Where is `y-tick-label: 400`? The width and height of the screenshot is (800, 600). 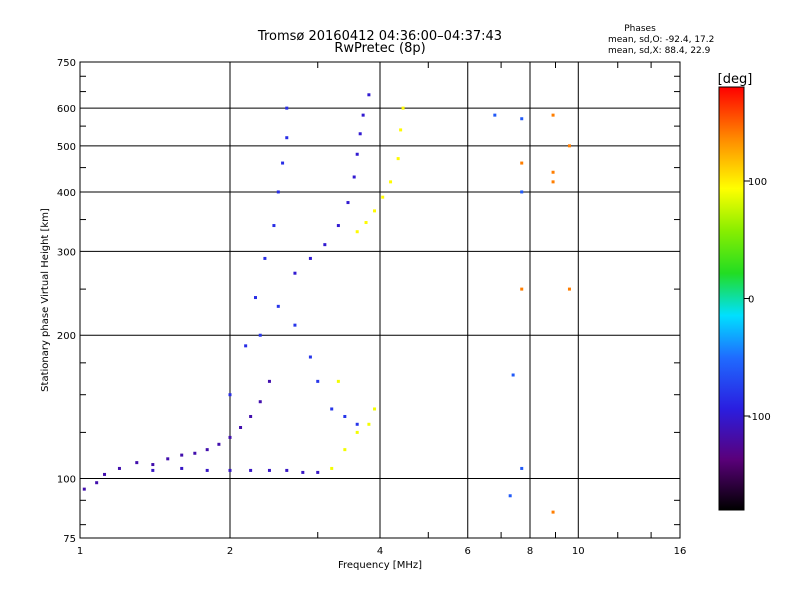
y-tick-label: 400 is located at coordinates (66, 193).